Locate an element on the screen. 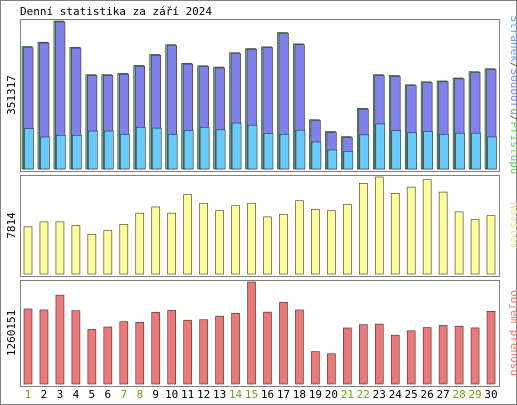 This screenshot has width=517, height=405. x-tick-label: 16 is located at coordinates (267, 394).